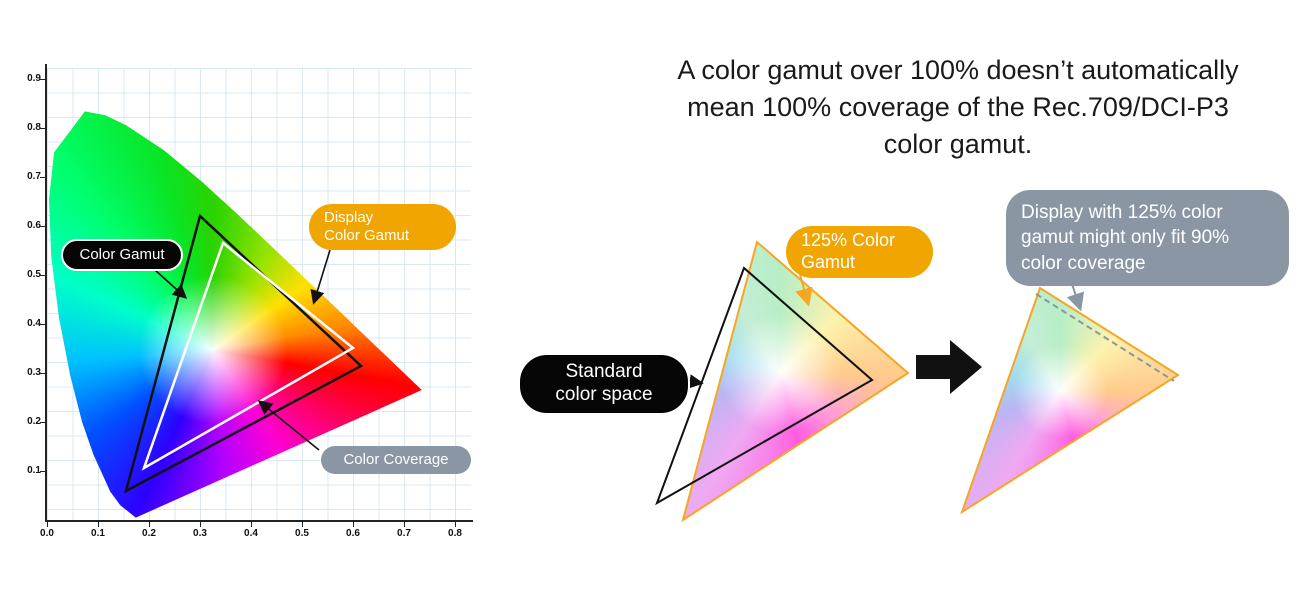 This screenshot has height=600, width=1300. Describe the element at coordinates (1105, 337) in the screenshot. I see `coverage-90-dashed-line` at that location.